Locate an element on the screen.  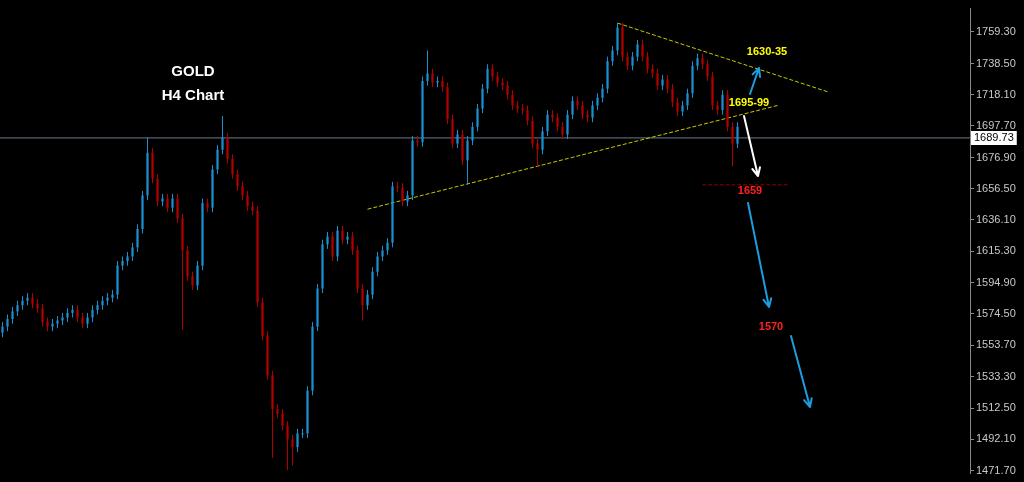
y-tick-label: 1512.50 is located at coordinates (996, 407).